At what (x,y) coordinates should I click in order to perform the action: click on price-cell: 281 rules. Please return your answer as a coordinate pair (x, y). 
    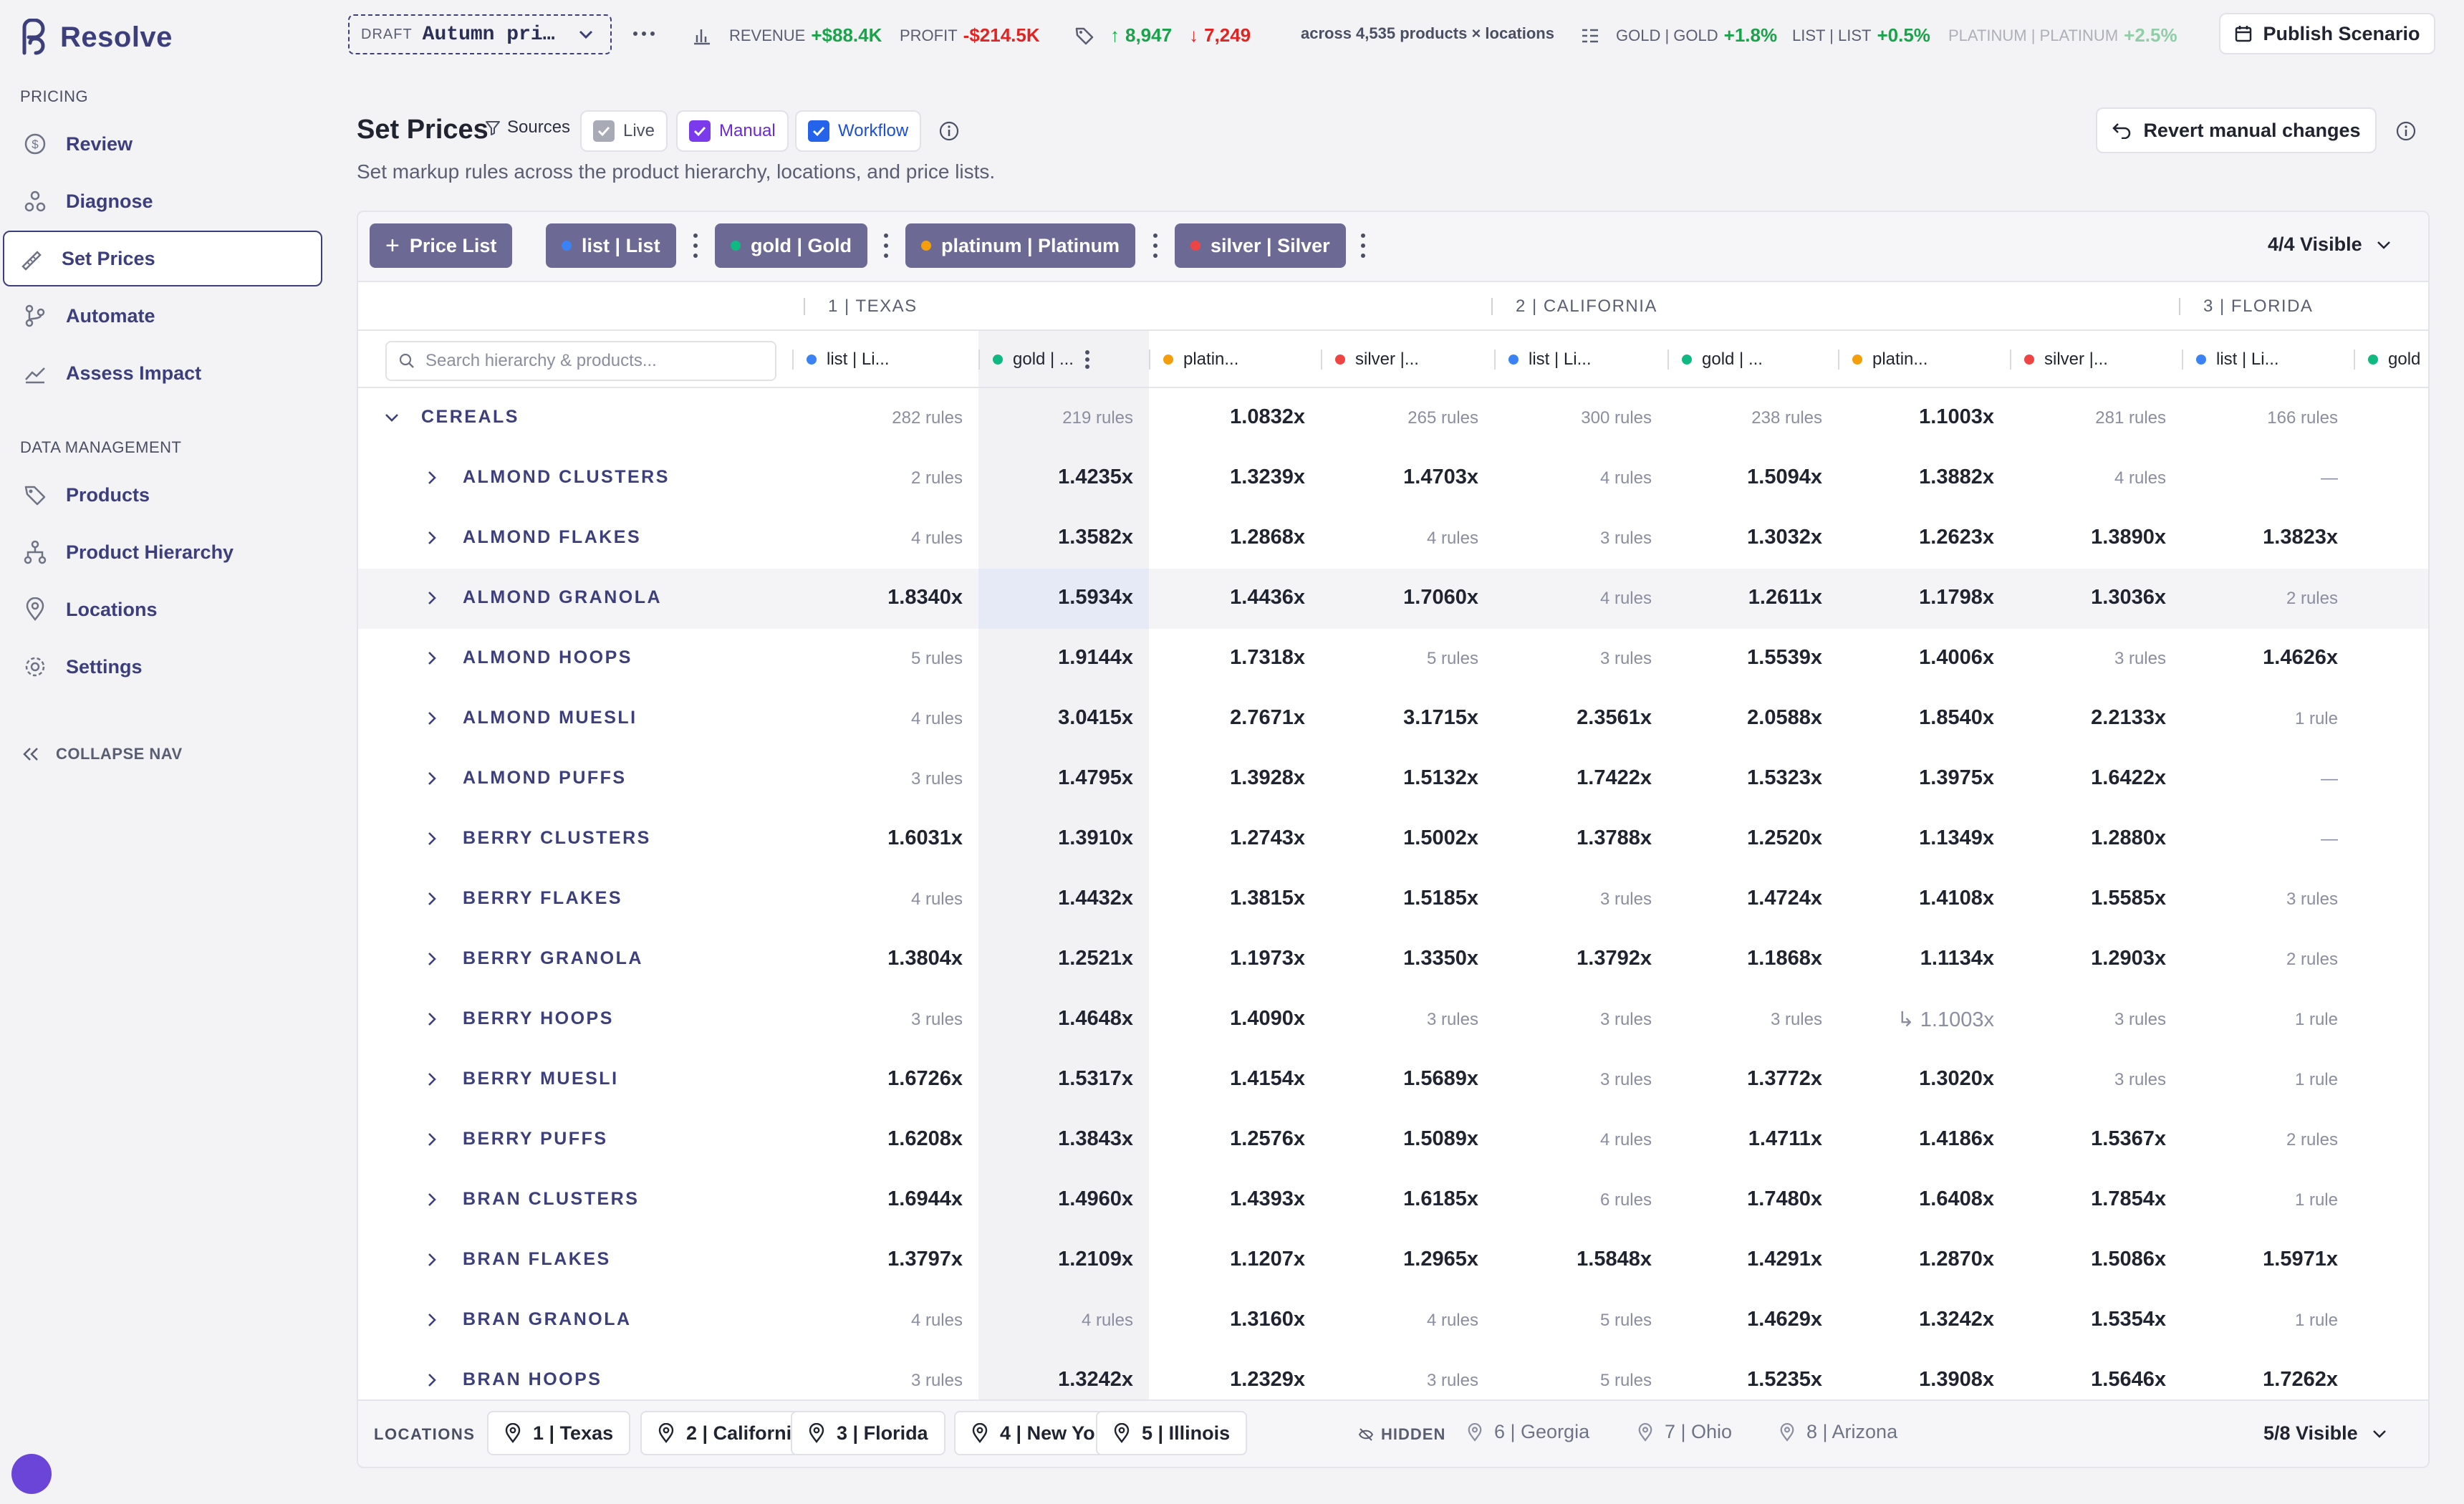
    Looking at the image, I should click on (2130, 418).